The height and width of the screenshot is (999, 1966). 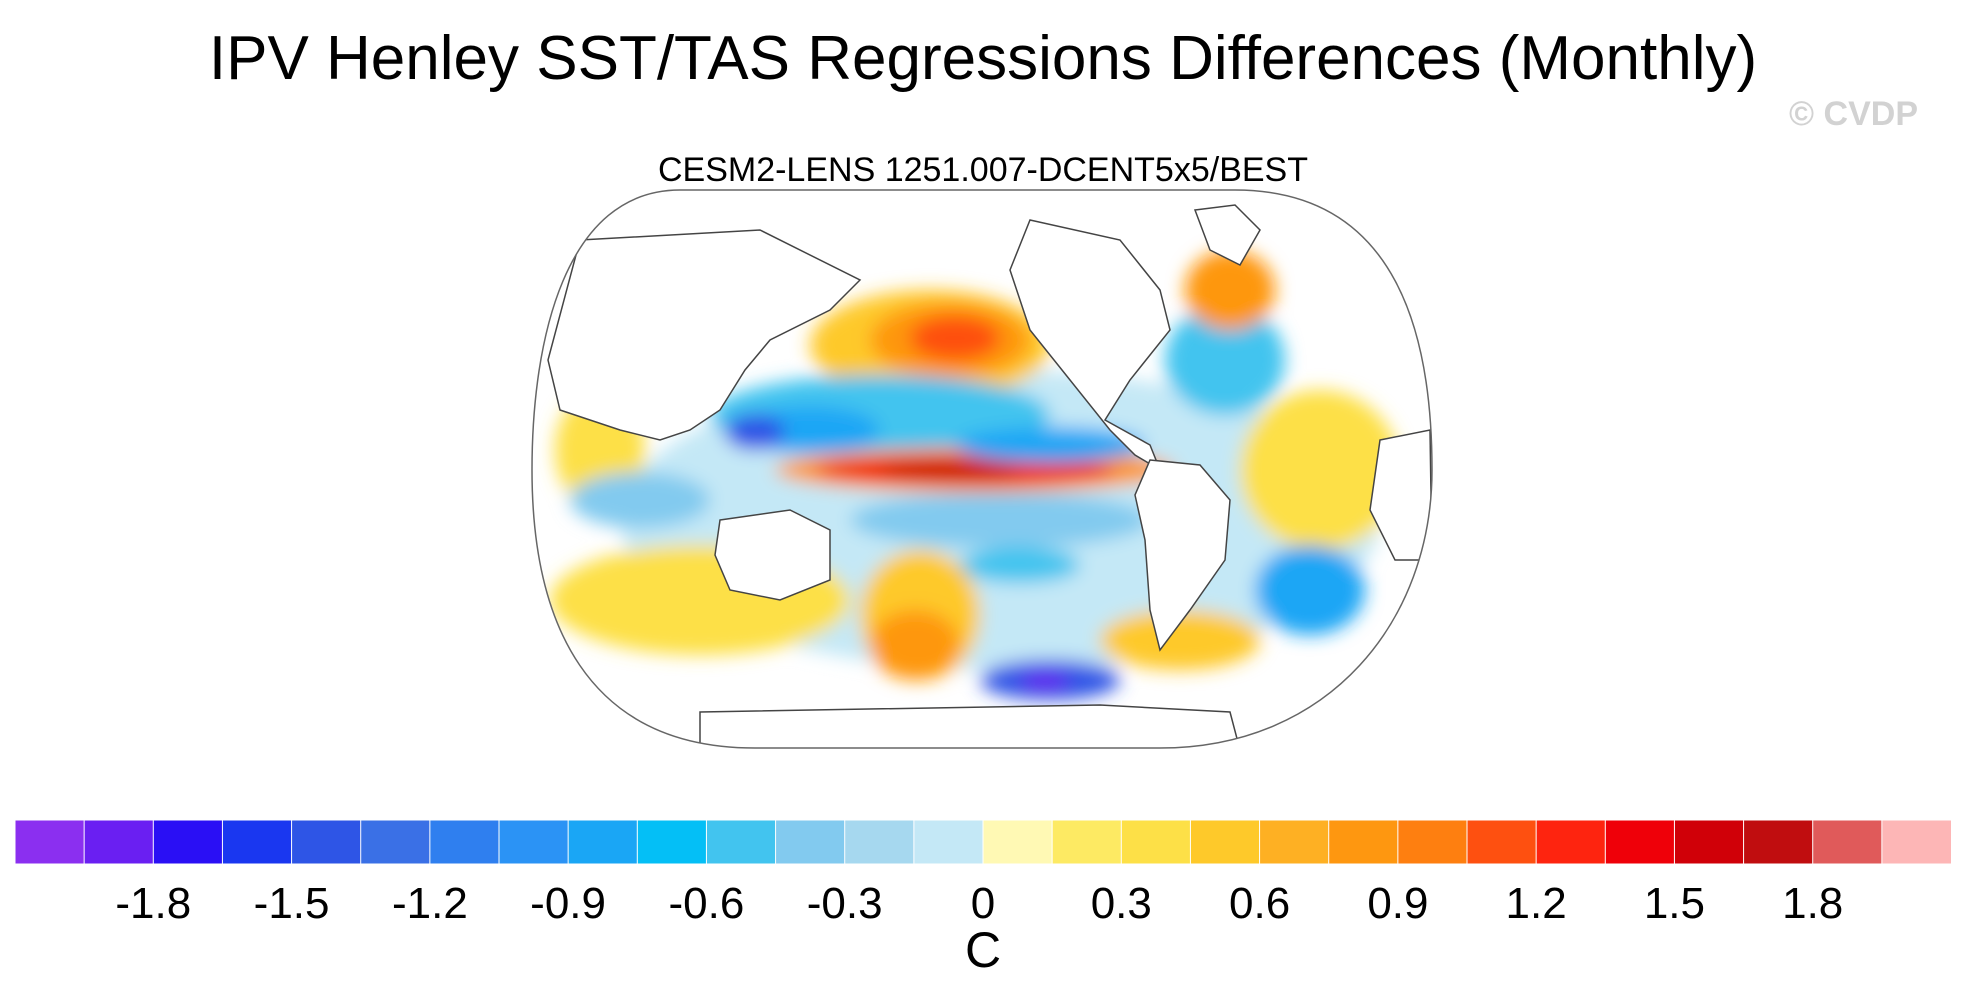 I want to click on colorbar-tick-label: -0.3, so click(x=845, y=903).